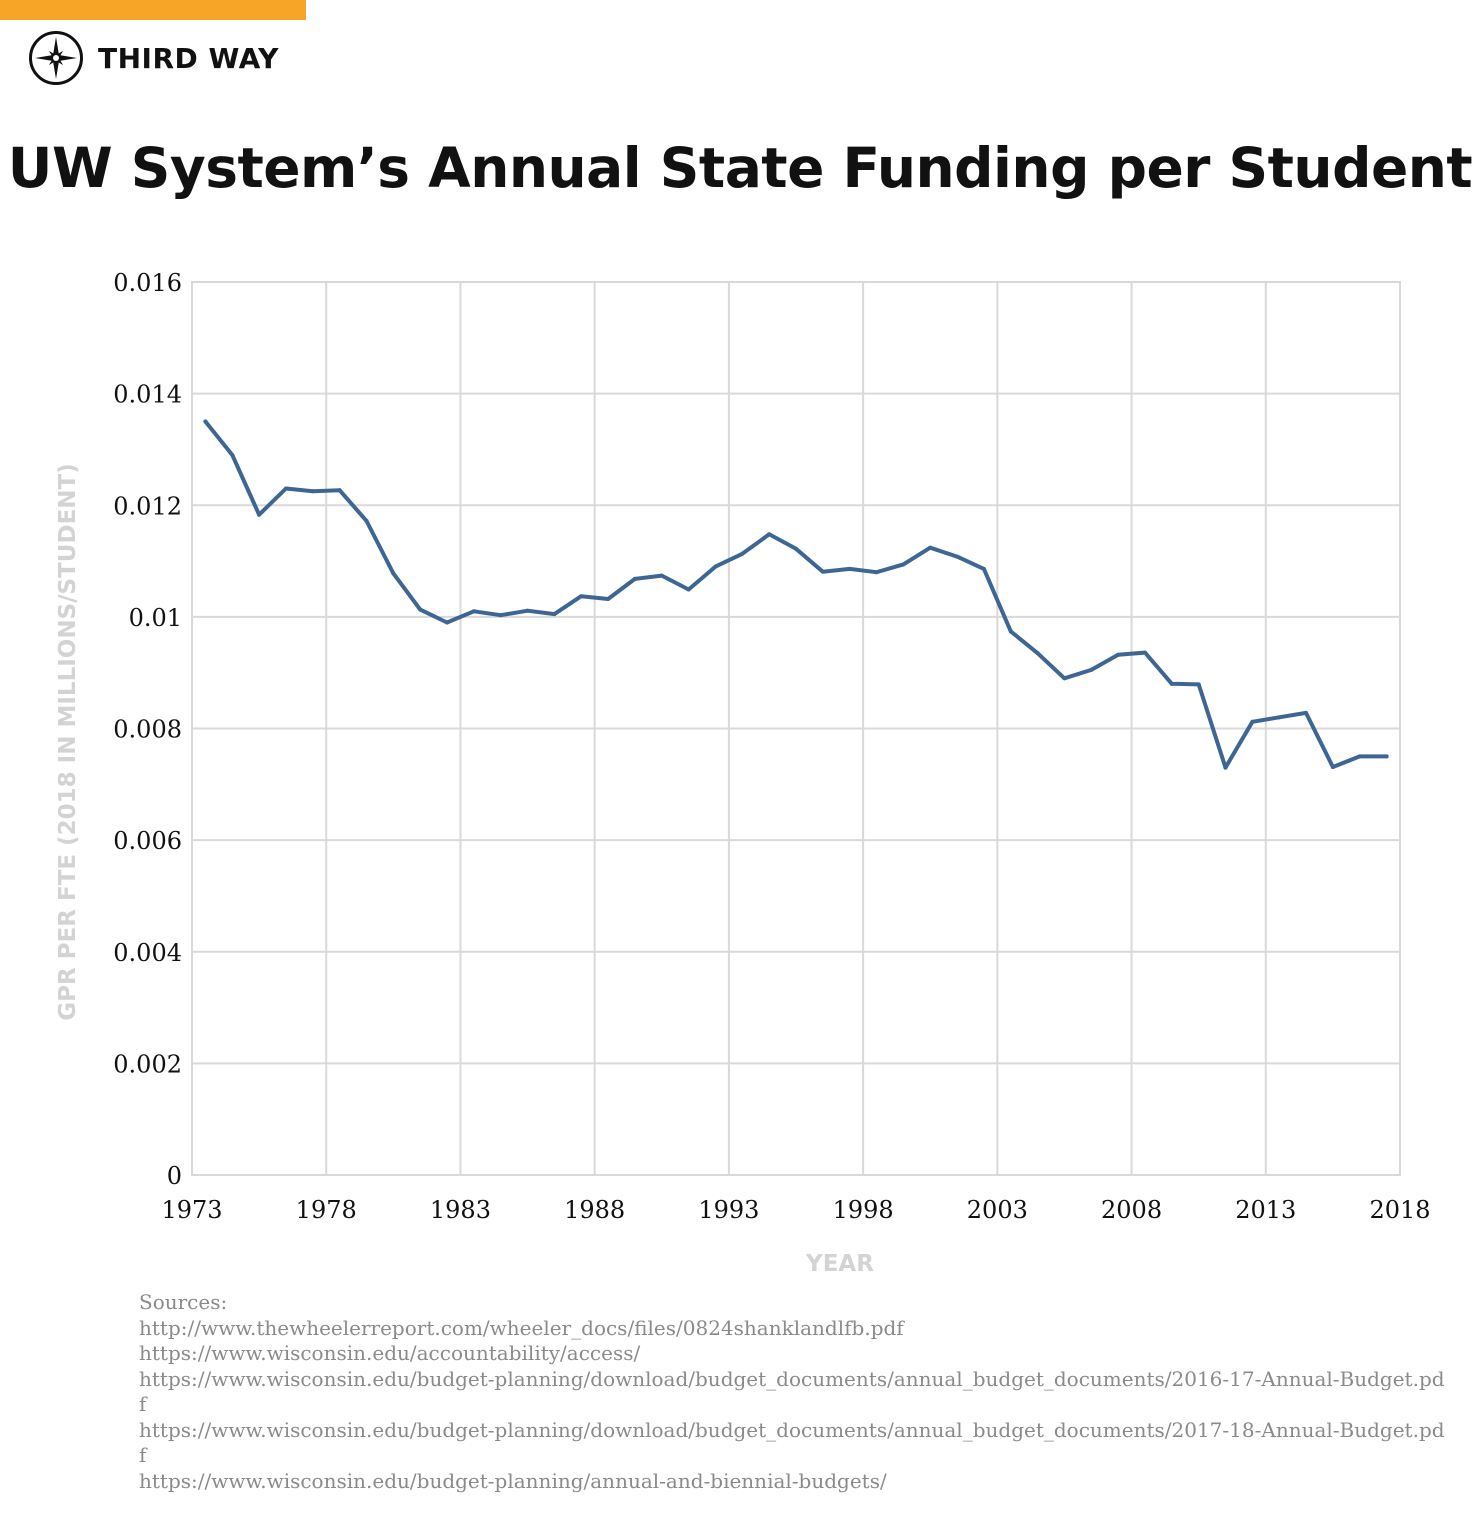 This screenshot has width=1480, height=1534. I want to click on x-tick-label: 1998, so click(863, 1210).